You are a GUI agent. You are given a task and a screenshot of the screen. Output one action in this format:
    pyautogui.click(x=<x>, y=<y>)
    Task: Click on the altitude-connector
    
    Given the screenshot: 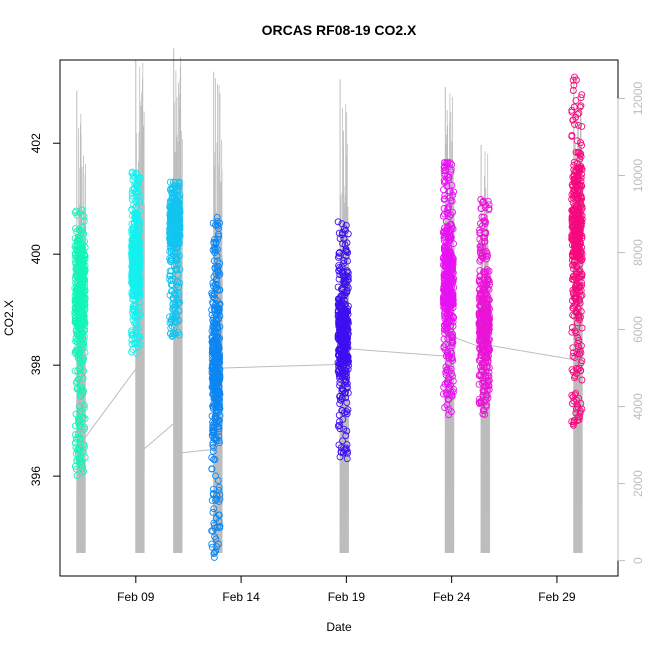 What is the action you would take?
    pyautogui.click(x=533, y=352)
    